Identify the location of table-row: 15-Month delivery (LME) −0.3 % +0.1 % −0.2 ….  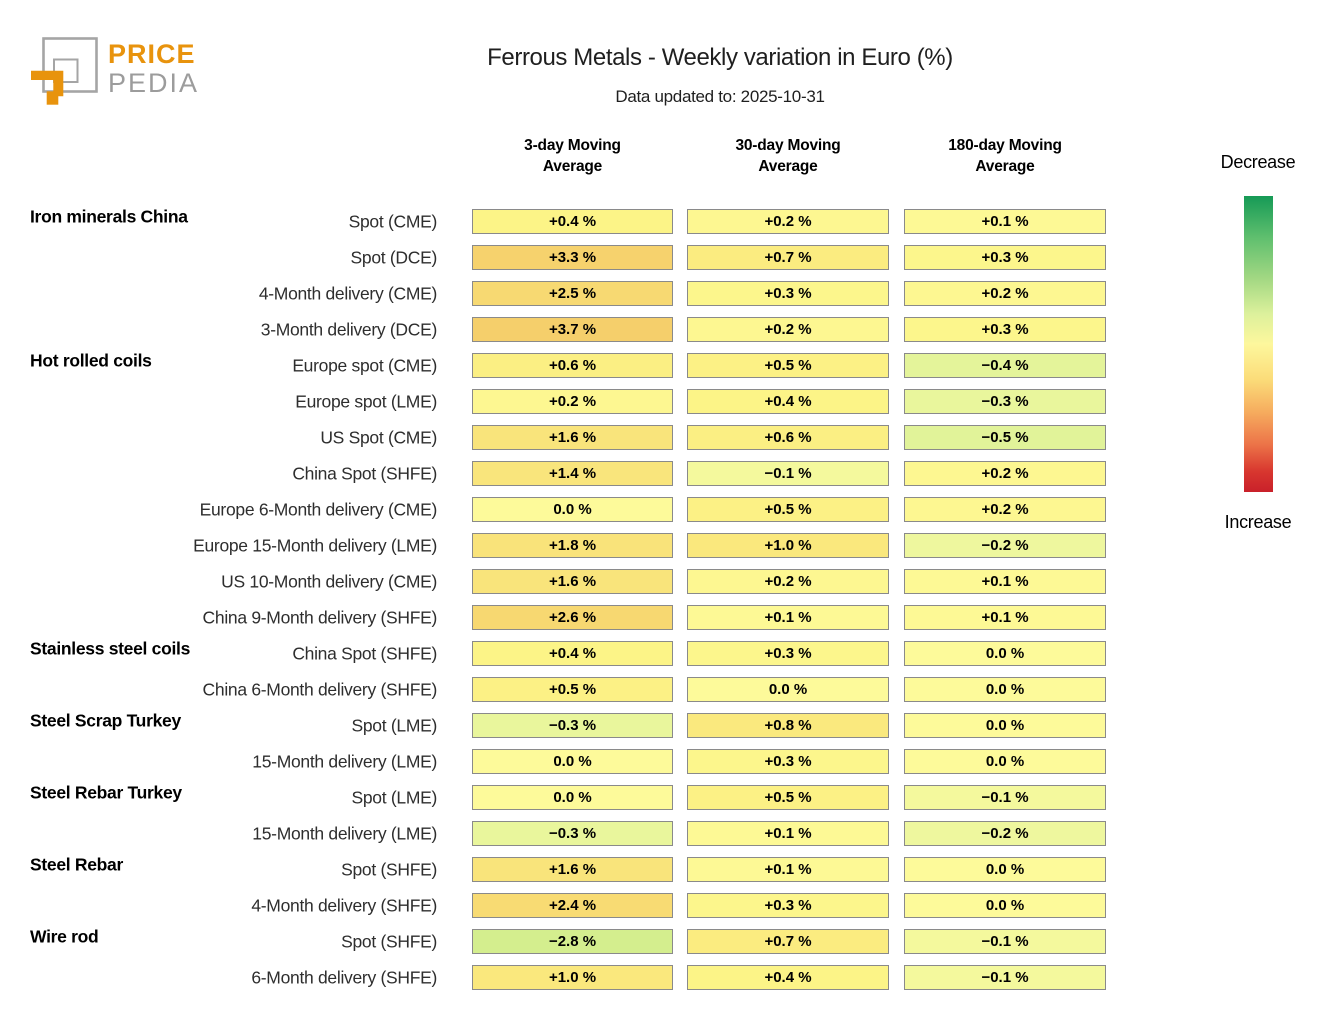
(660, 834).